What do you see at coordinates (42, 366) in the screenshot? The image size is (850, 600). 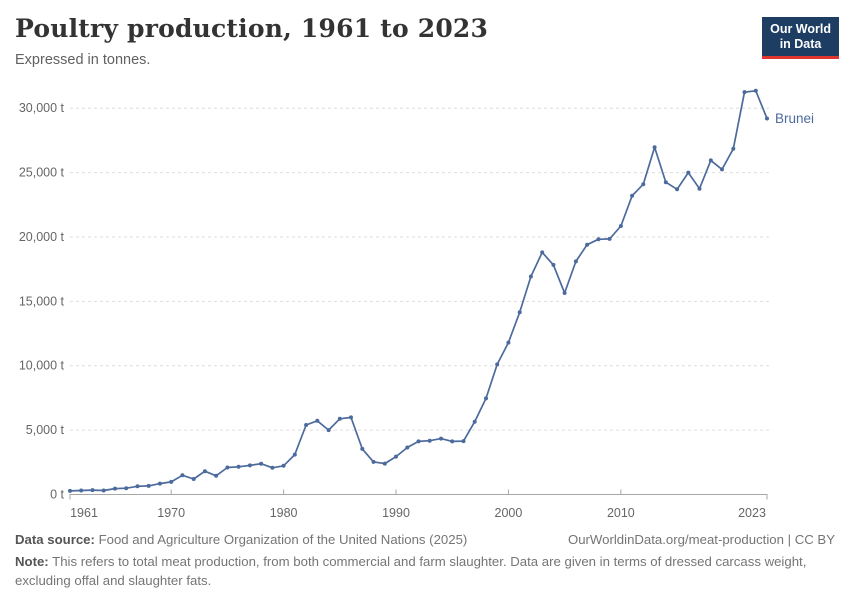 I see `y-axis-tick-label: 10,000 t` at bounding box center [42, 366].